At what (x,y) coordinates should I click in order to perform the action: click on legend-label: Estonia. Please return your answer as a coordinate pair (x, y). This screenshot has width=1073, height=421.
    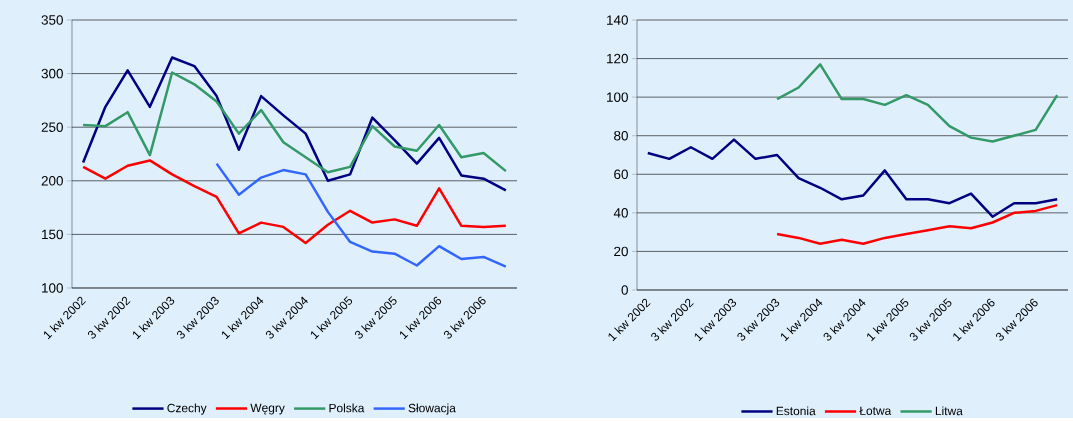
    Looking at the image, I should click on (796, 411).